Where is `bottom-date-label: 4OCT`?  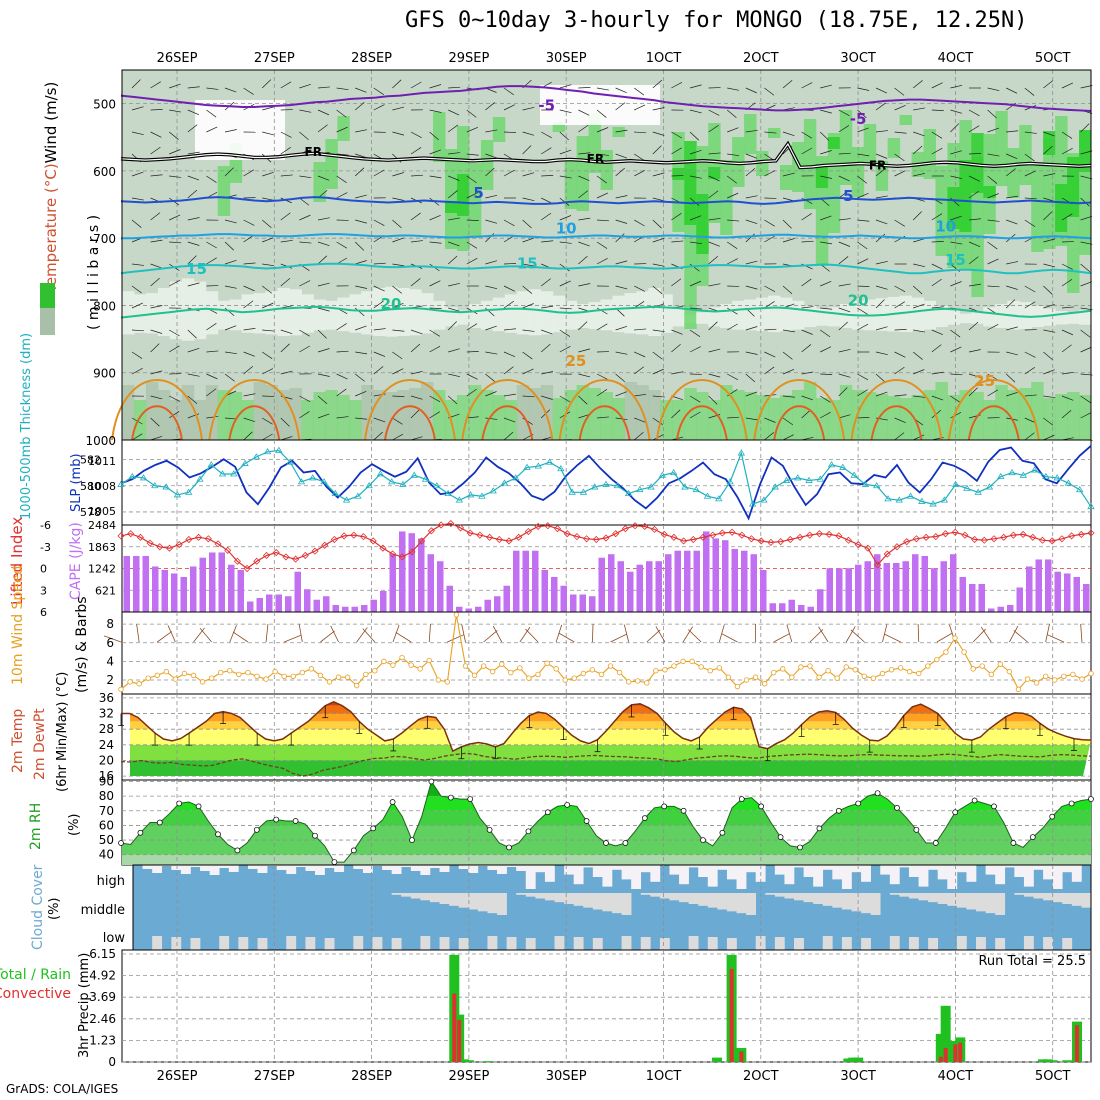 bottom-date-label: 4OCT is located at coordinates (956, 1076).